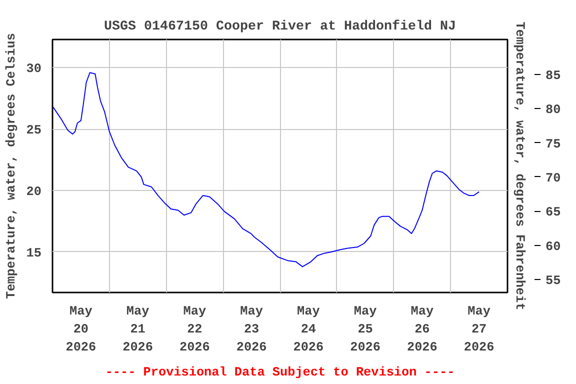  What do you see at coordinates (81, 329) in the screenshot?
I see `x-tick-label: May 20 2026` at bounding box center [81, 329].